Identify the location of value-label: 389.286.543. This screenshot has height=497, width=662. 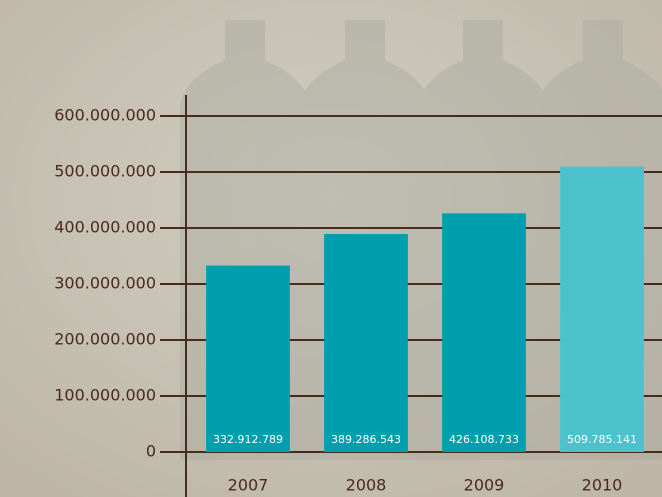
(366, 439).